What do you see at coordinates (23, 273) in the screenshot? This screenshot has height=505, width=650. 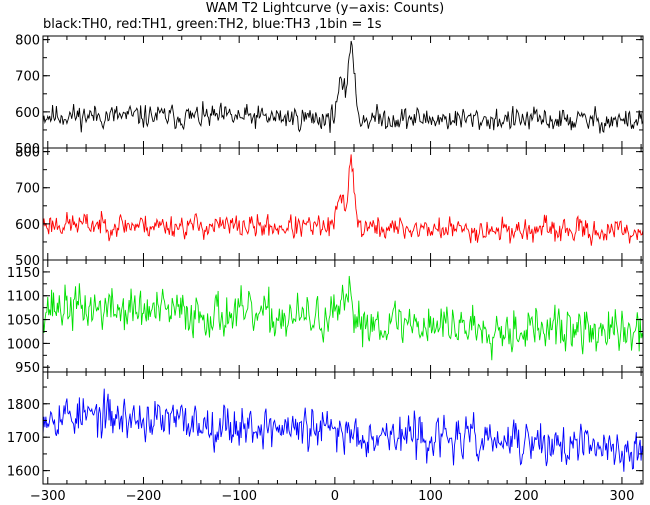 I see `y-tick-label: 1150` at bounding box center [23, 273].